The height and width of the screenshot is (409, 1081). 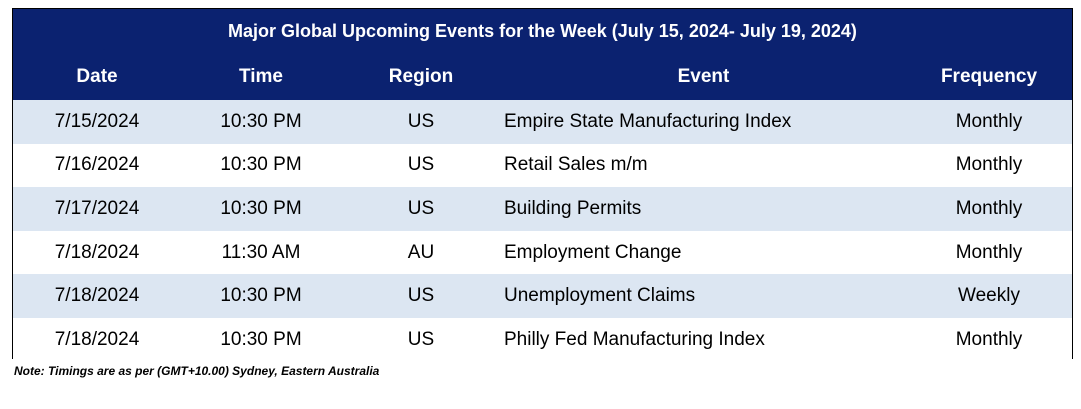 I want to click on column-header: Frequency, so click(x=989, y=76).